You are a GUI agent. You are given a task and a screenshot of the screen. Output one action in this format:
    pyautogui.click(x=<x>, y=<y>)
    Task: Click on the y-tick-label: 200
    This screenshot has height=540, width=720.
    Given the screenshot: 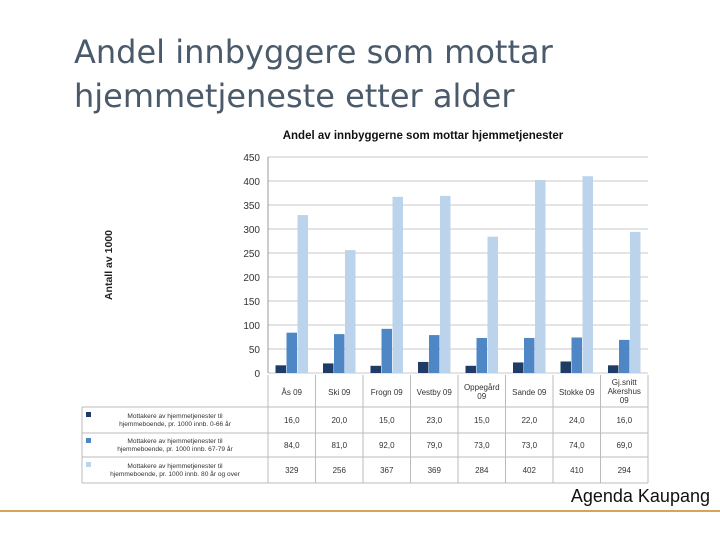 What is the action you would take?
    pyautogui.click(x=251, y=278)
    